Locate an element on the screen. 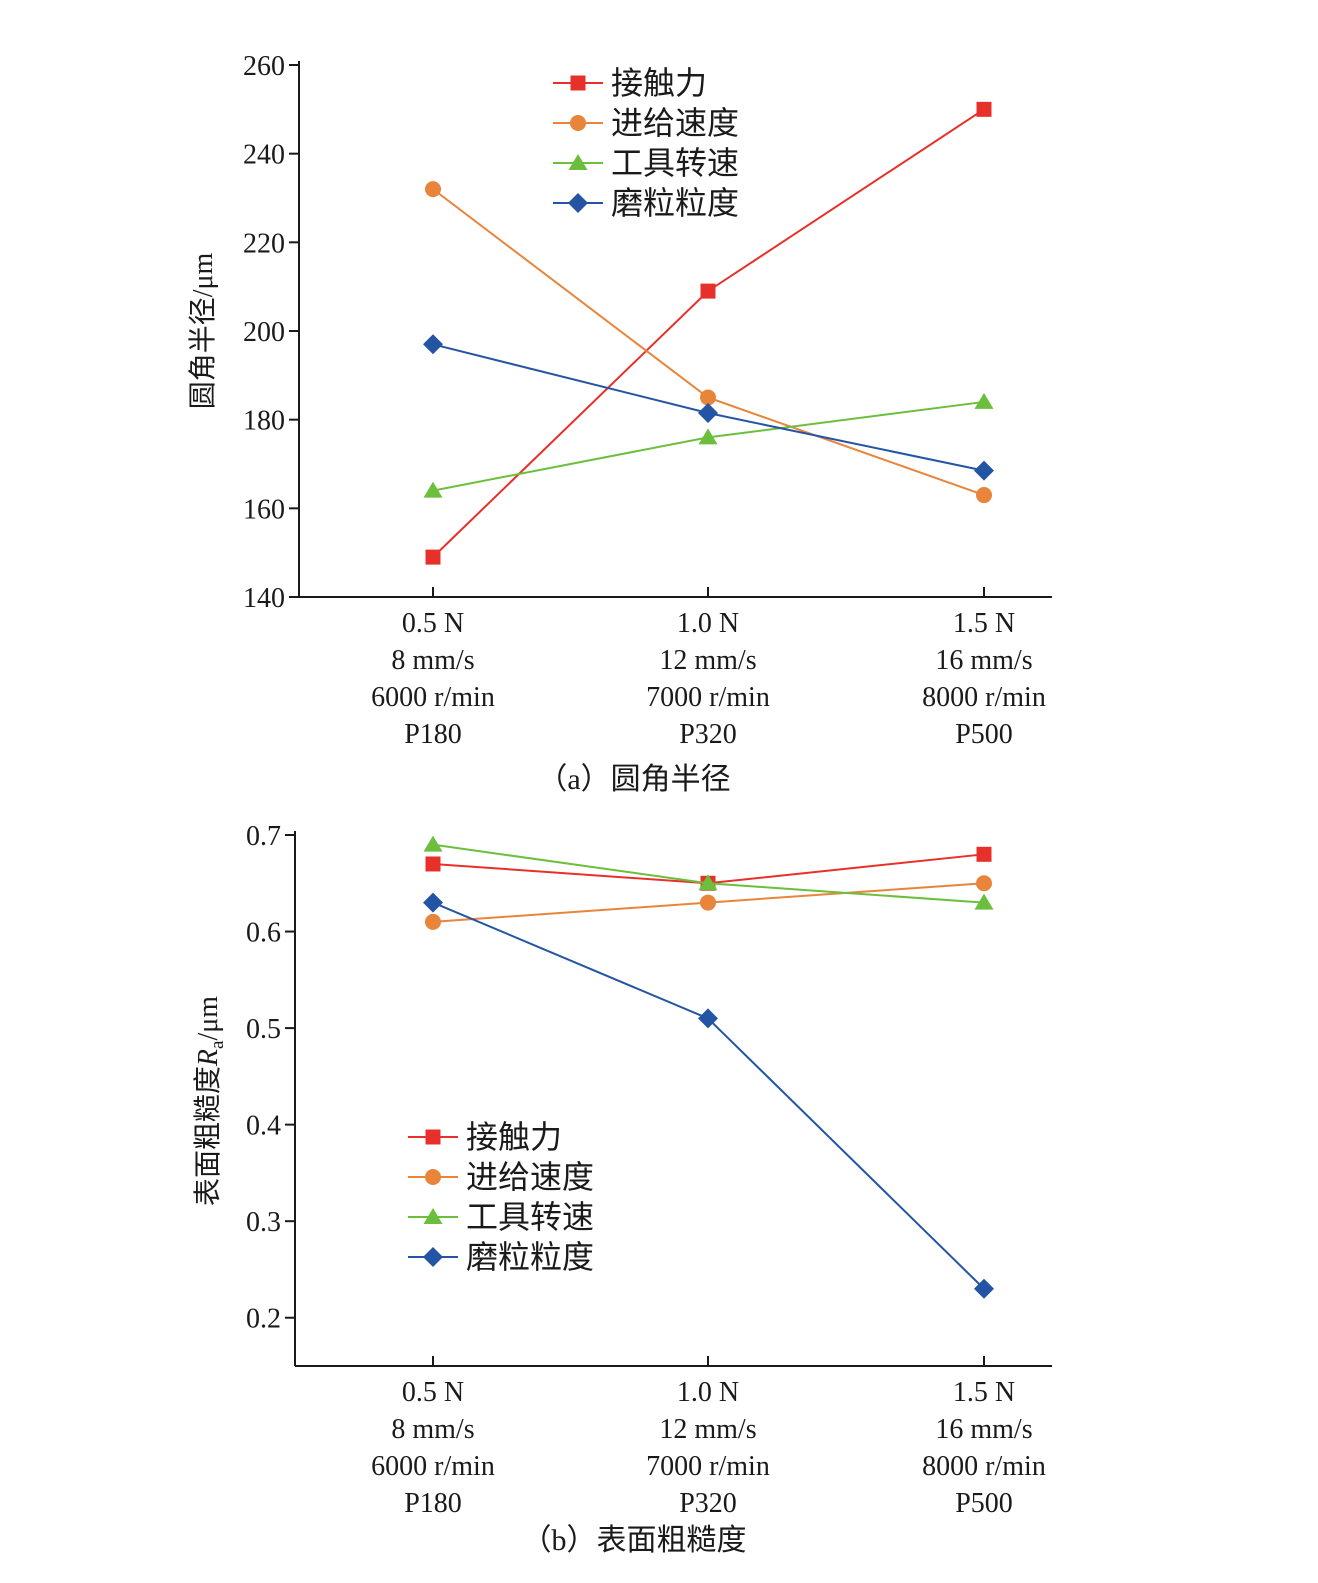 The height and width of the screenshot is (1583, 1318). y-tick-label: 0.3 is located at coordinates (263, 1222).